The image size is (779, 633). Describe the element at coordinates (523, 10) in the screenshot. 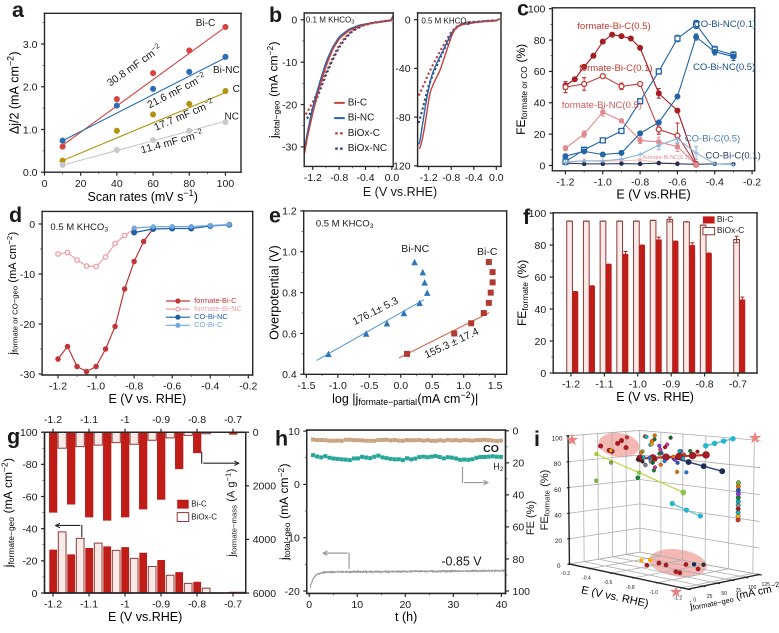

I see `svg-text: c` at that location.